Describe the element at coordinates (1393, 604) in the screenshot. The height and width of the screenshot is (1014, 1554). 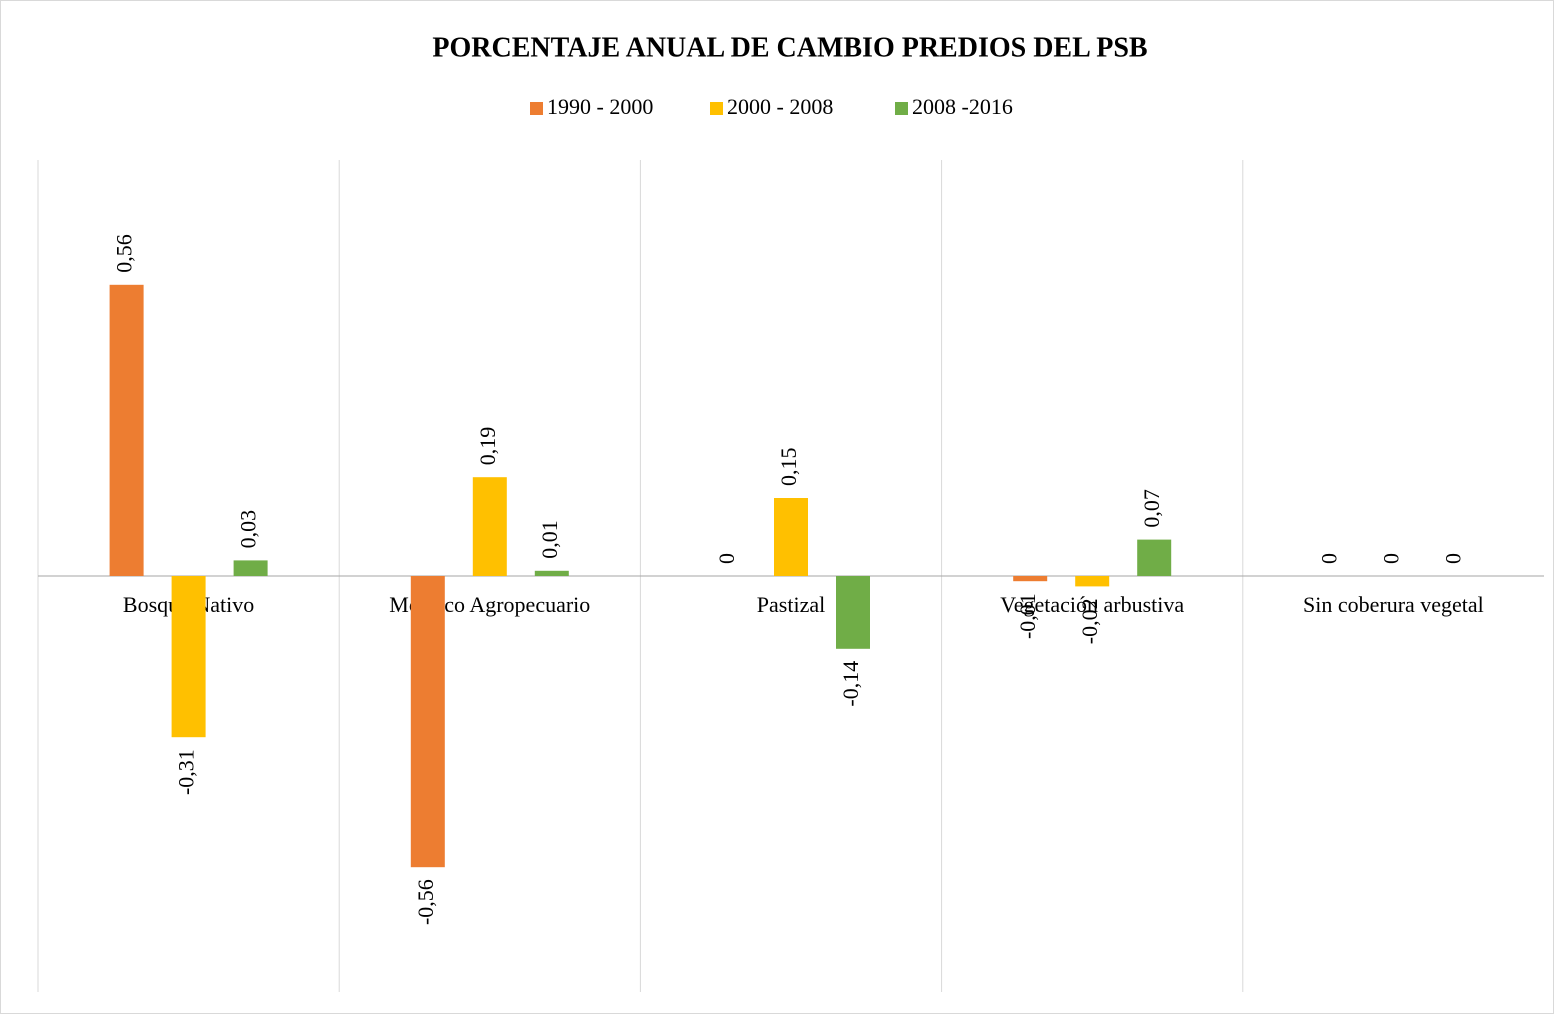
I see `x-tick-label: Sin coberura vegetal` at that location.